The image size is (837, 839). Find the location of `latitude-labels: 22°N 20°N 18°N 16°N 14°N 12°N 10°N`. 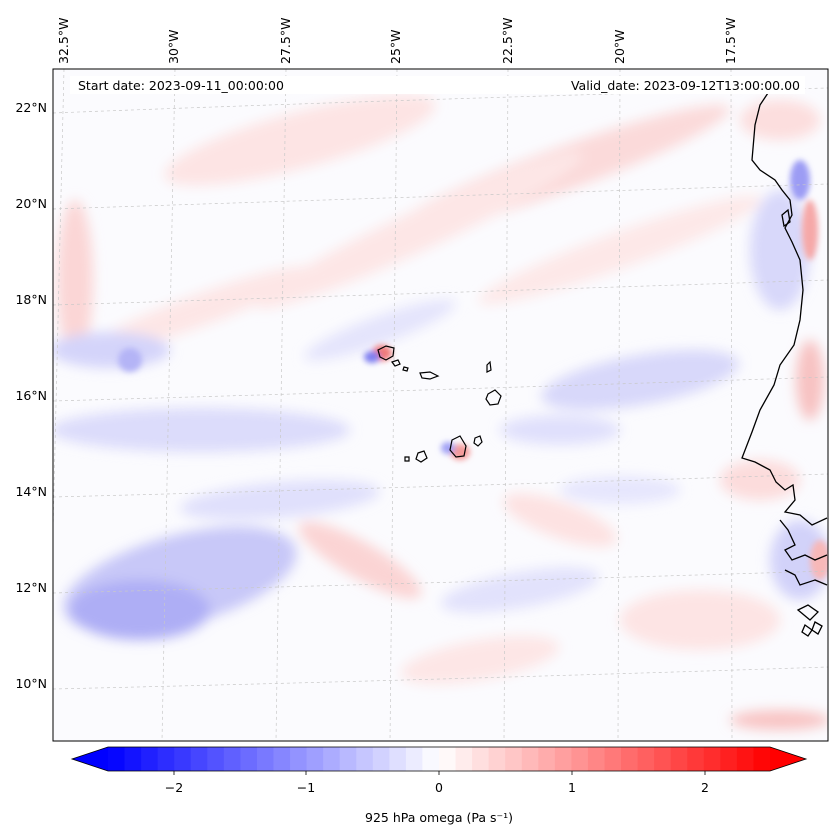

latitude-labels: 22°N 20°N 18°N 16°N 14°N 12°N 10°N is located at coordinates (31, 395).